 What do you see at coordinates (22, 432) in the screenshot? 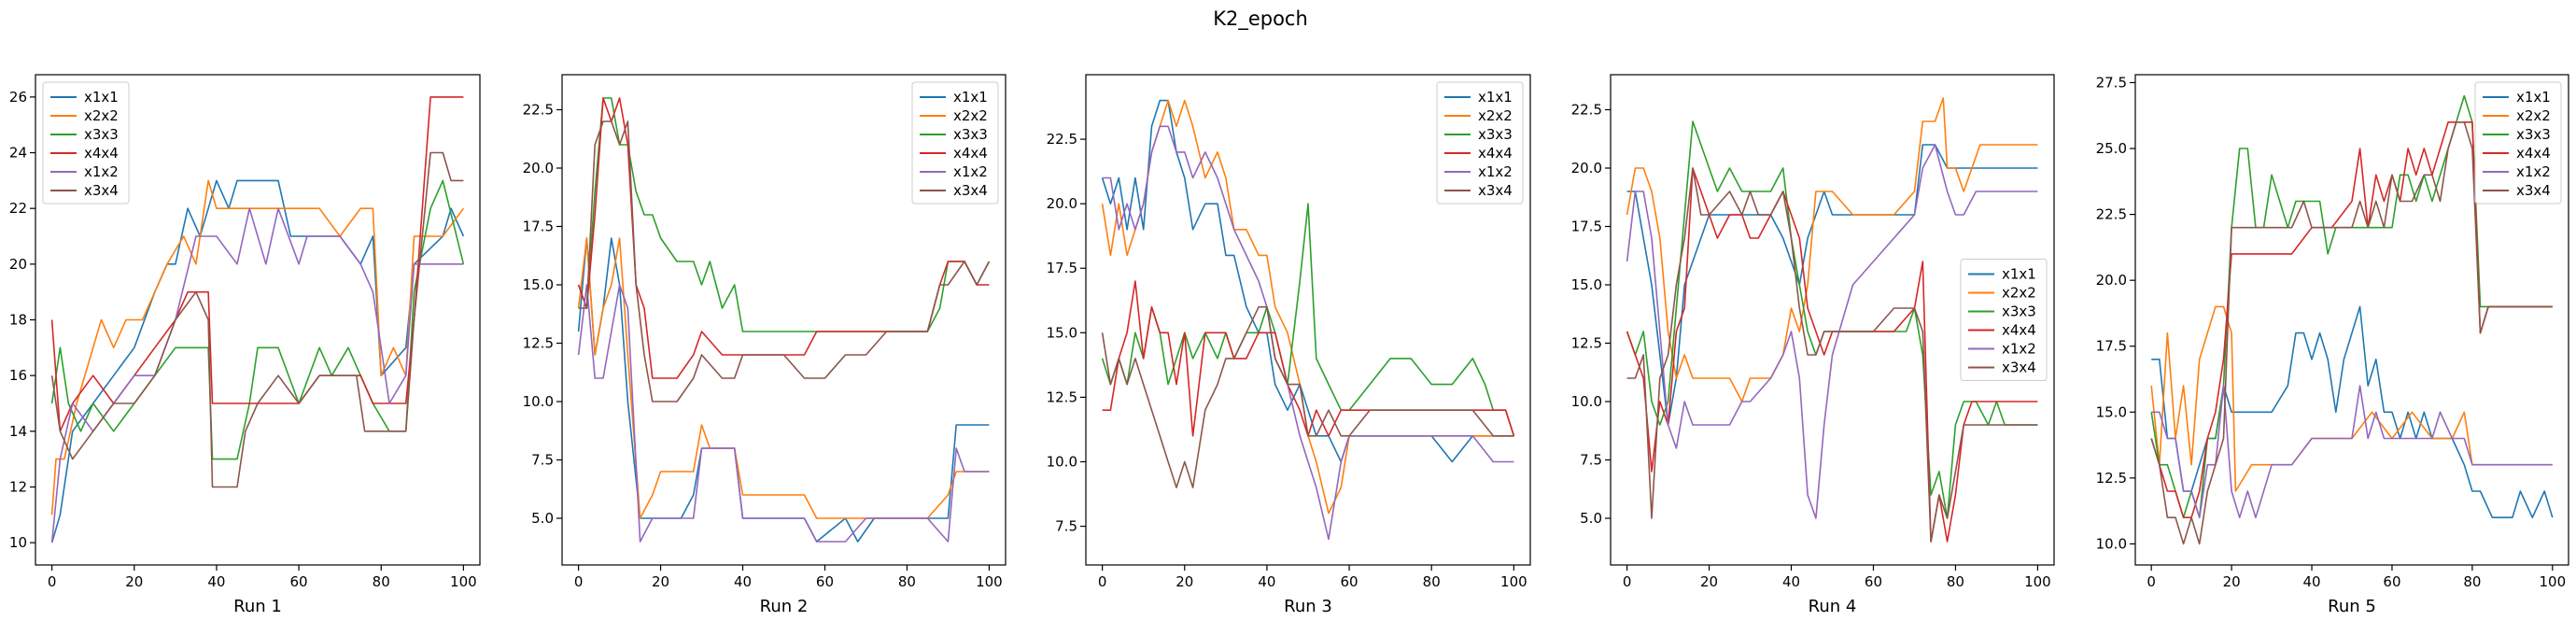
I see `y-tick: 14` at bounding box center [22, 432].